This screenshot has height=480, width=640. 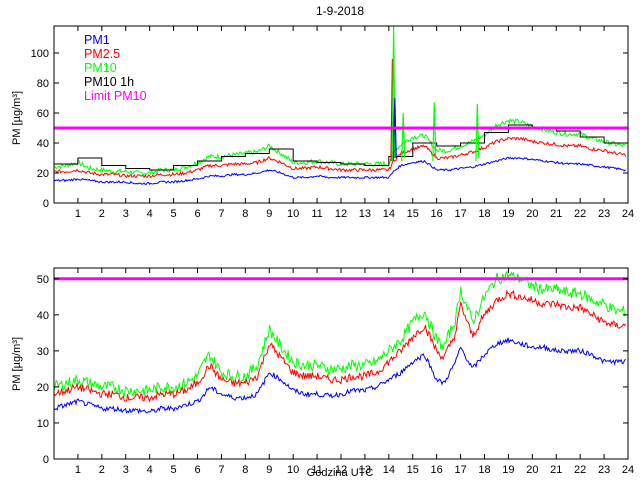 What do you see at coordinates (150, 214) in the screenshot?
I see `top-x-tick-label: 4` at bounding box center [150, 214].